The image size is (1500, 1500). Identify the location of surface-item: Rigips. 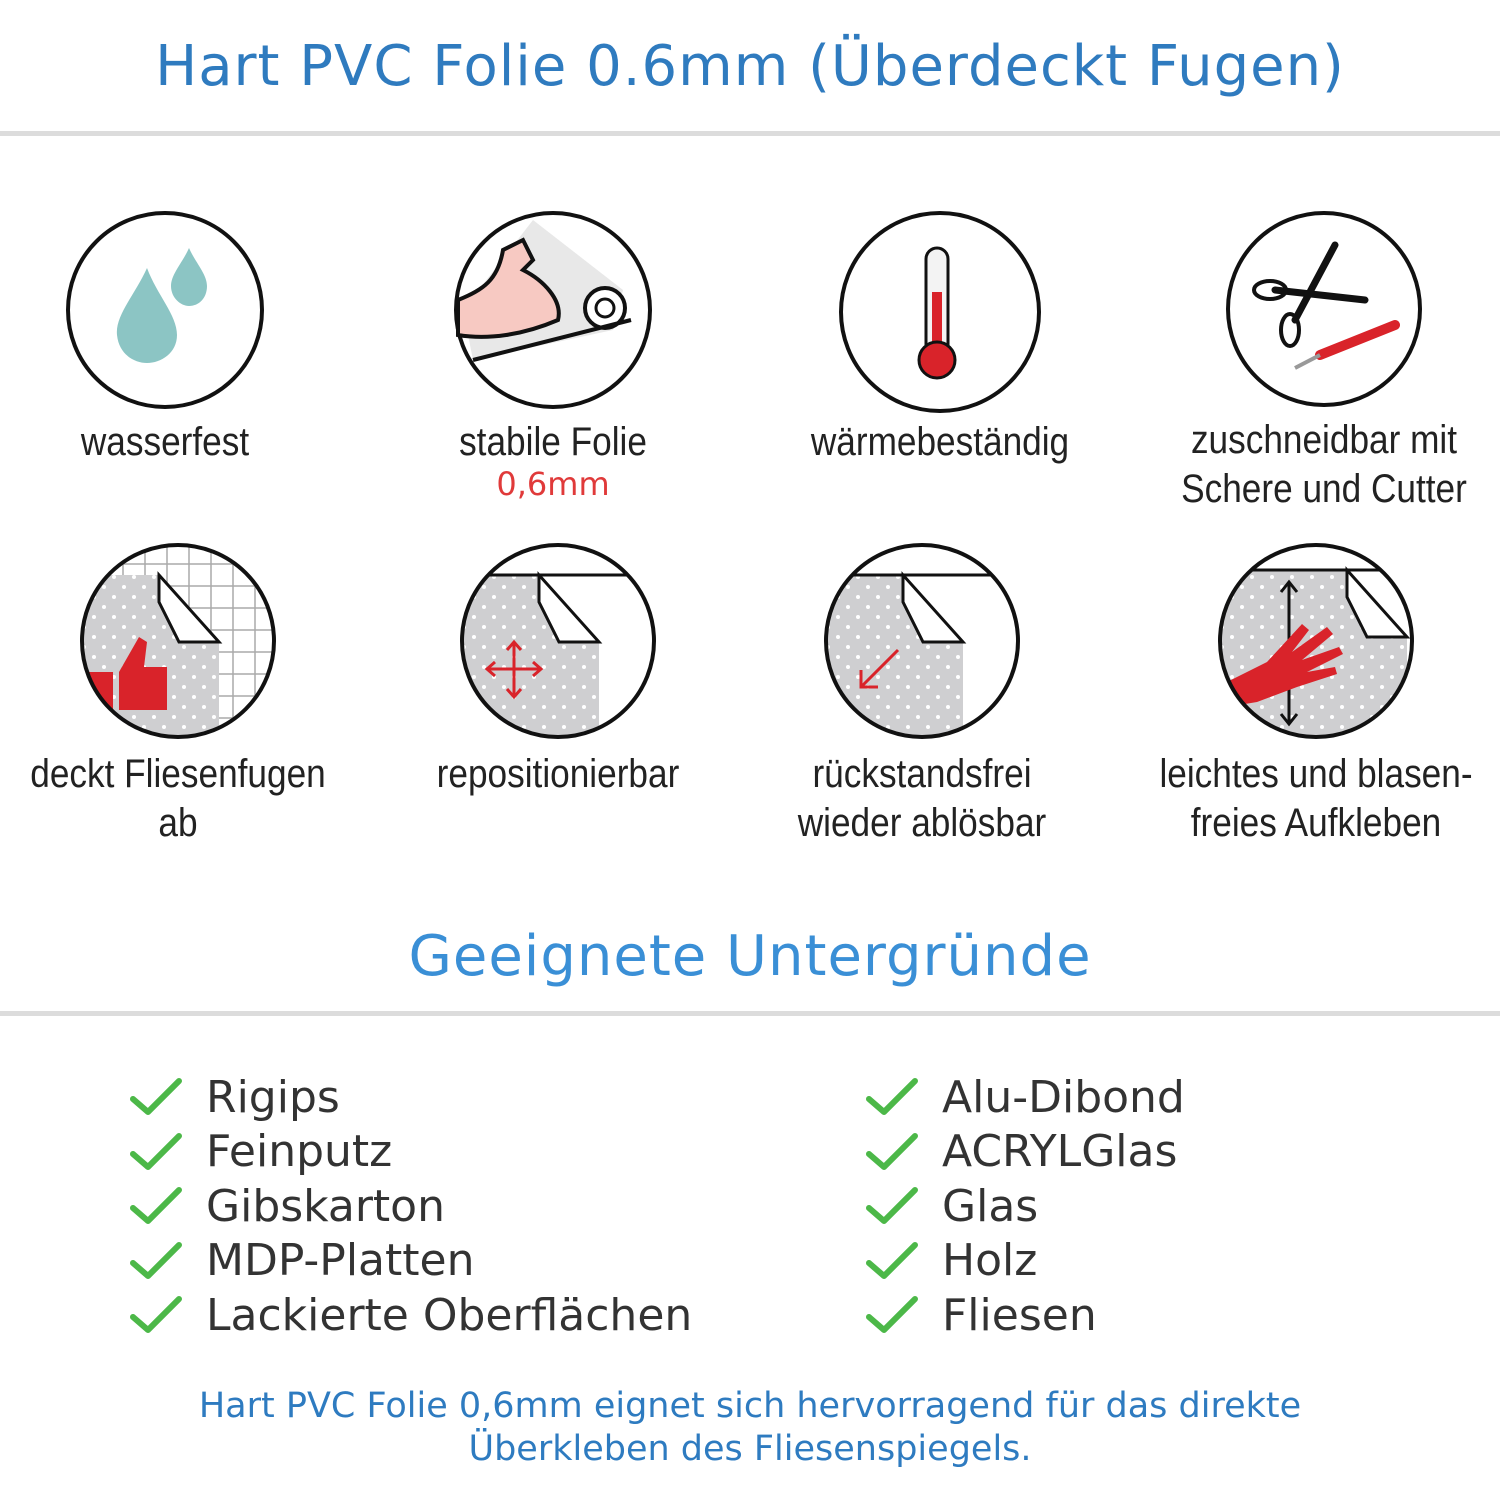
(411, 1097).